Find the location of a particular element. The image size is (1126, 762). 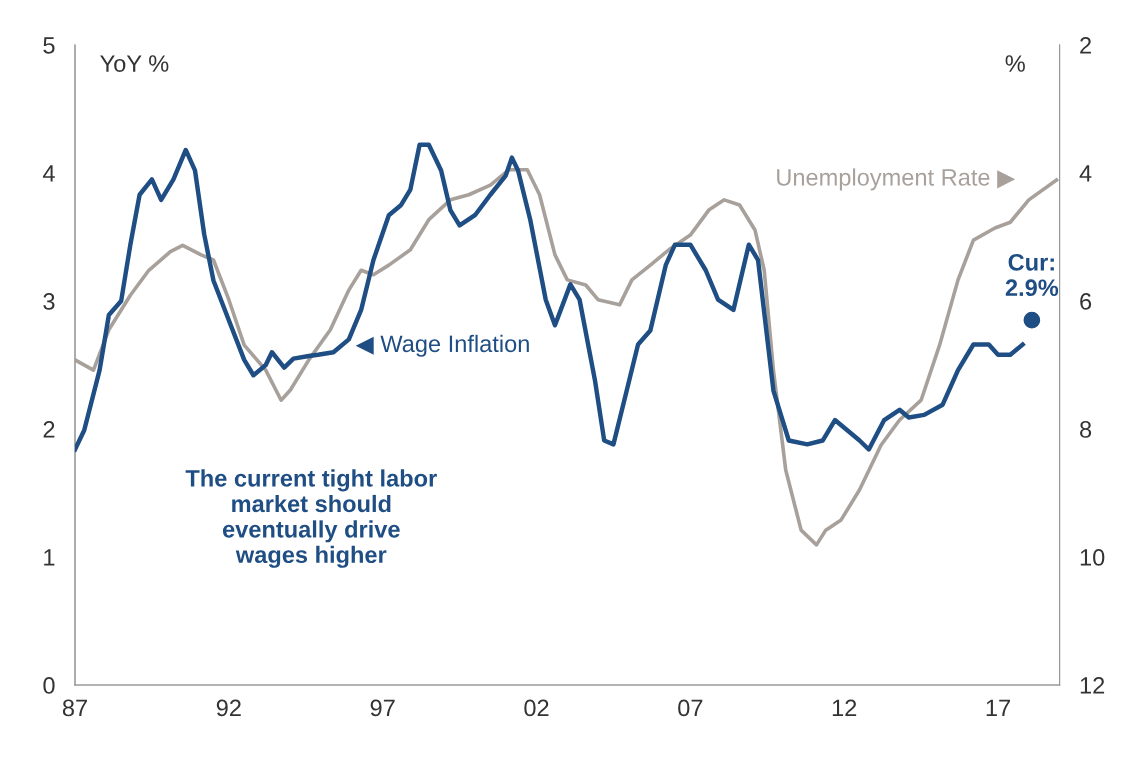

y2-tick-label: 6 is located at coordinates (1086, 301).